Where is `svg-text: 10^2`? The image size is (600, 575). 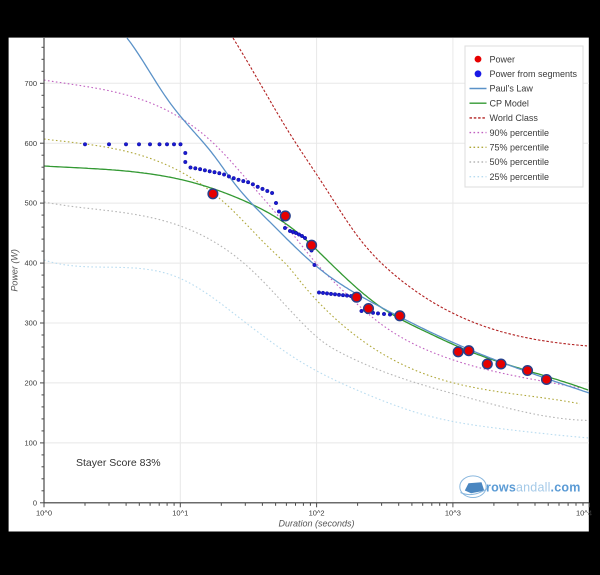
svg-text: 10^2 is located at coordinates (317, 513).